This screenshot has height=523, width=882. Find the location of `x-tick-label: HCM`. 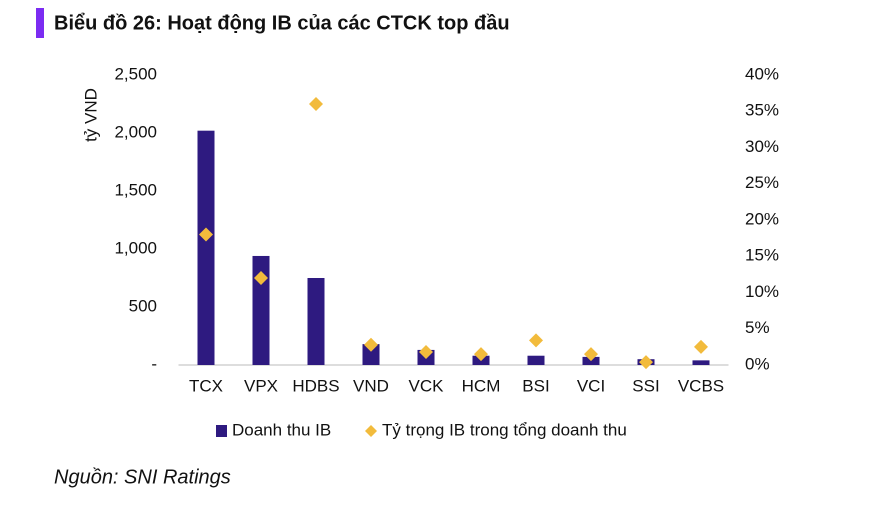

x-tick-label: HCM is located at coordinates (481, 385).